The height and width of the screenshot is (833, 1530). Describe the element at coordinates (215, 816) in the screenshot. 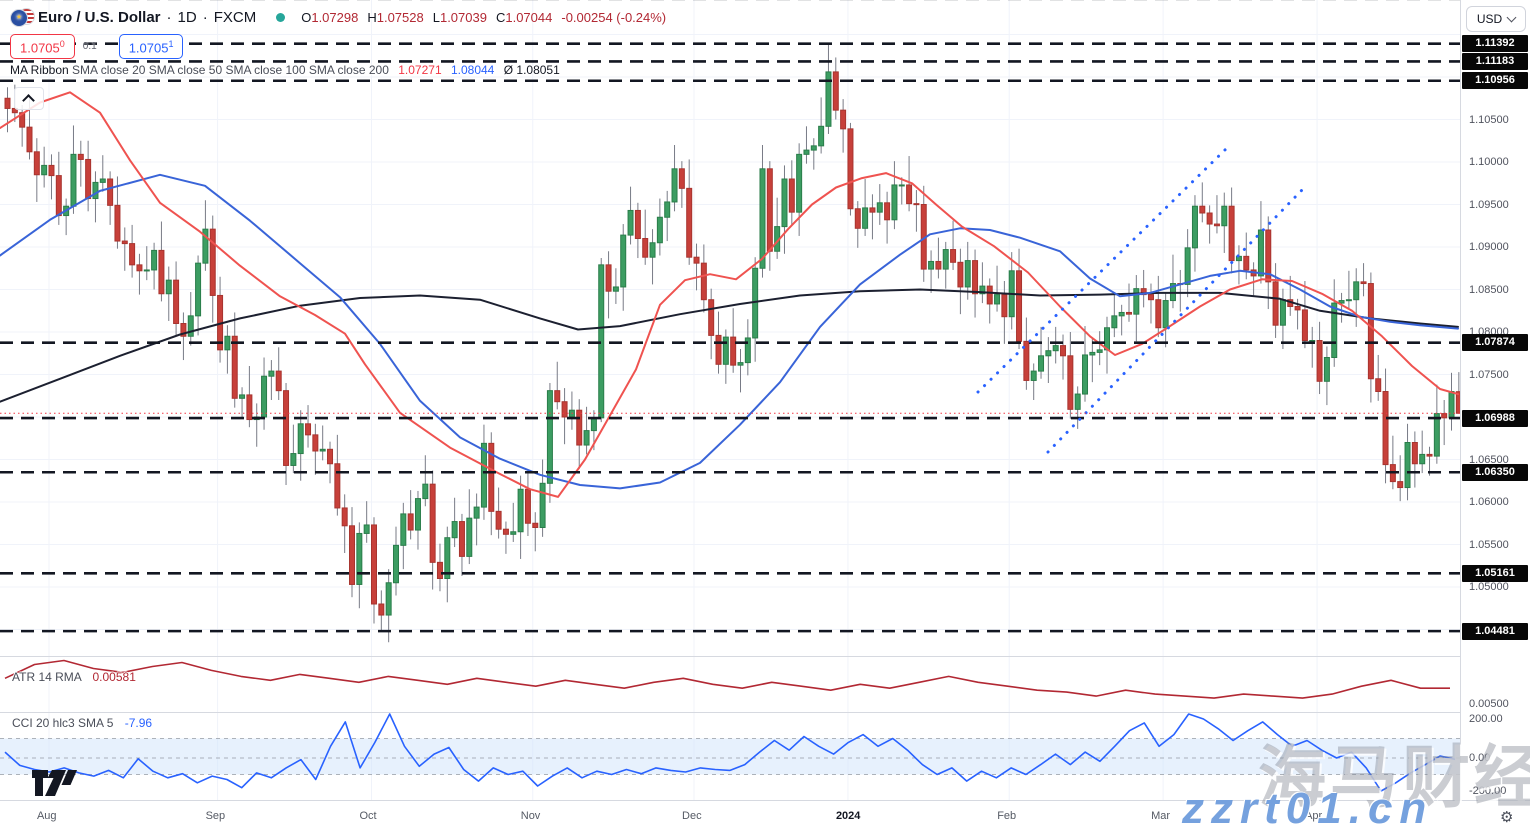

I see `time-axis-label: Sep` at that location.